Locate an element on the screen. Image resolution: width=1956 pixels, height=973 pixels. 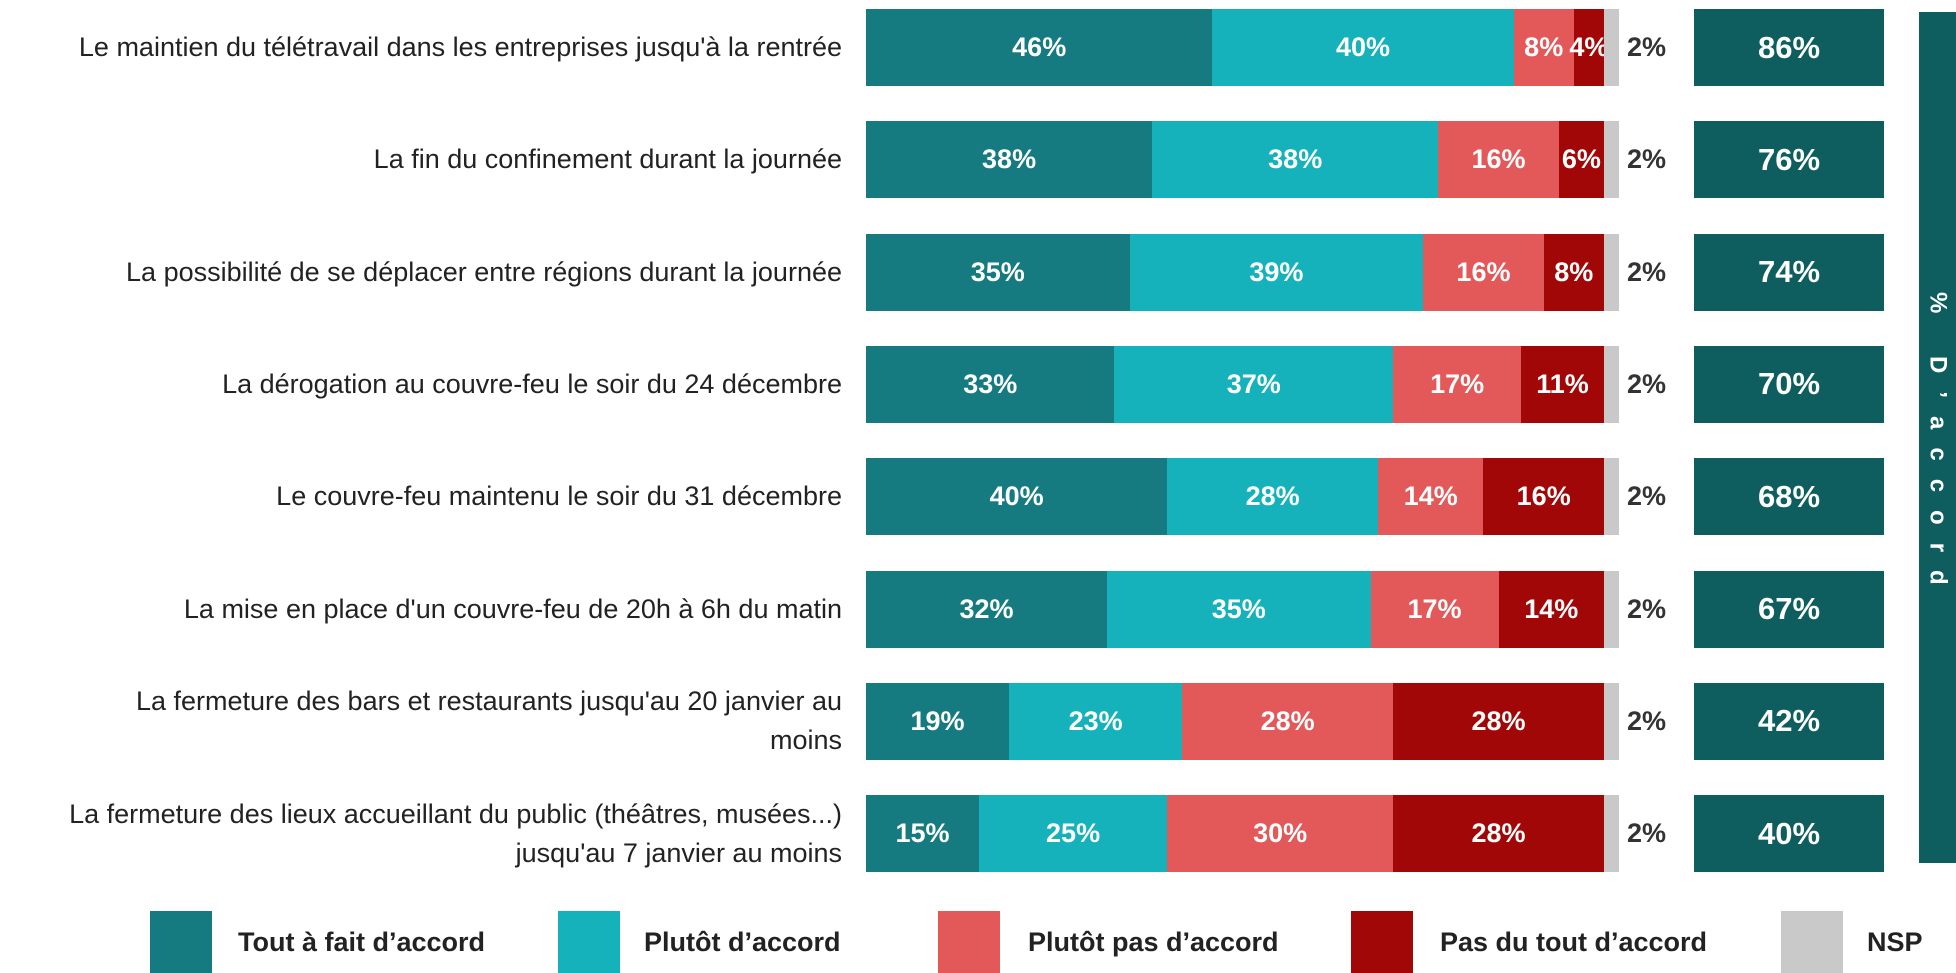
legend-label: Tout à fait d’accord is located at coordinates (362, 941).